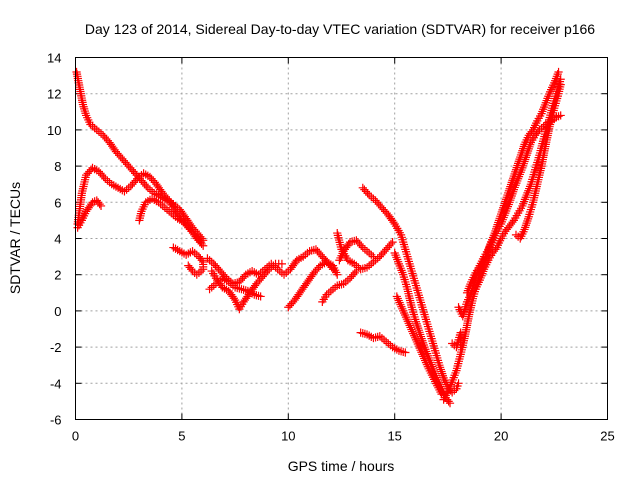 Image resolution: width=640 pixels, height=480 pixels. What do you see at coordinates (54, 130) in the screenshot?
I see `y-tick-label: 10` at bounding box center [54, 130].